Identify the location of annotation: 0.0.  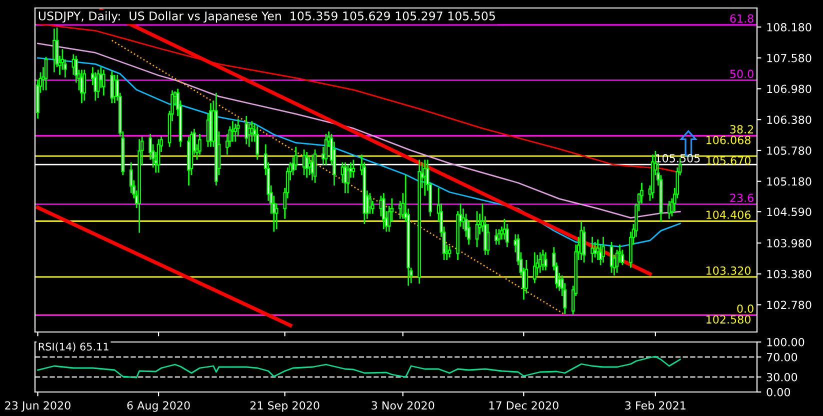
(745, 308).